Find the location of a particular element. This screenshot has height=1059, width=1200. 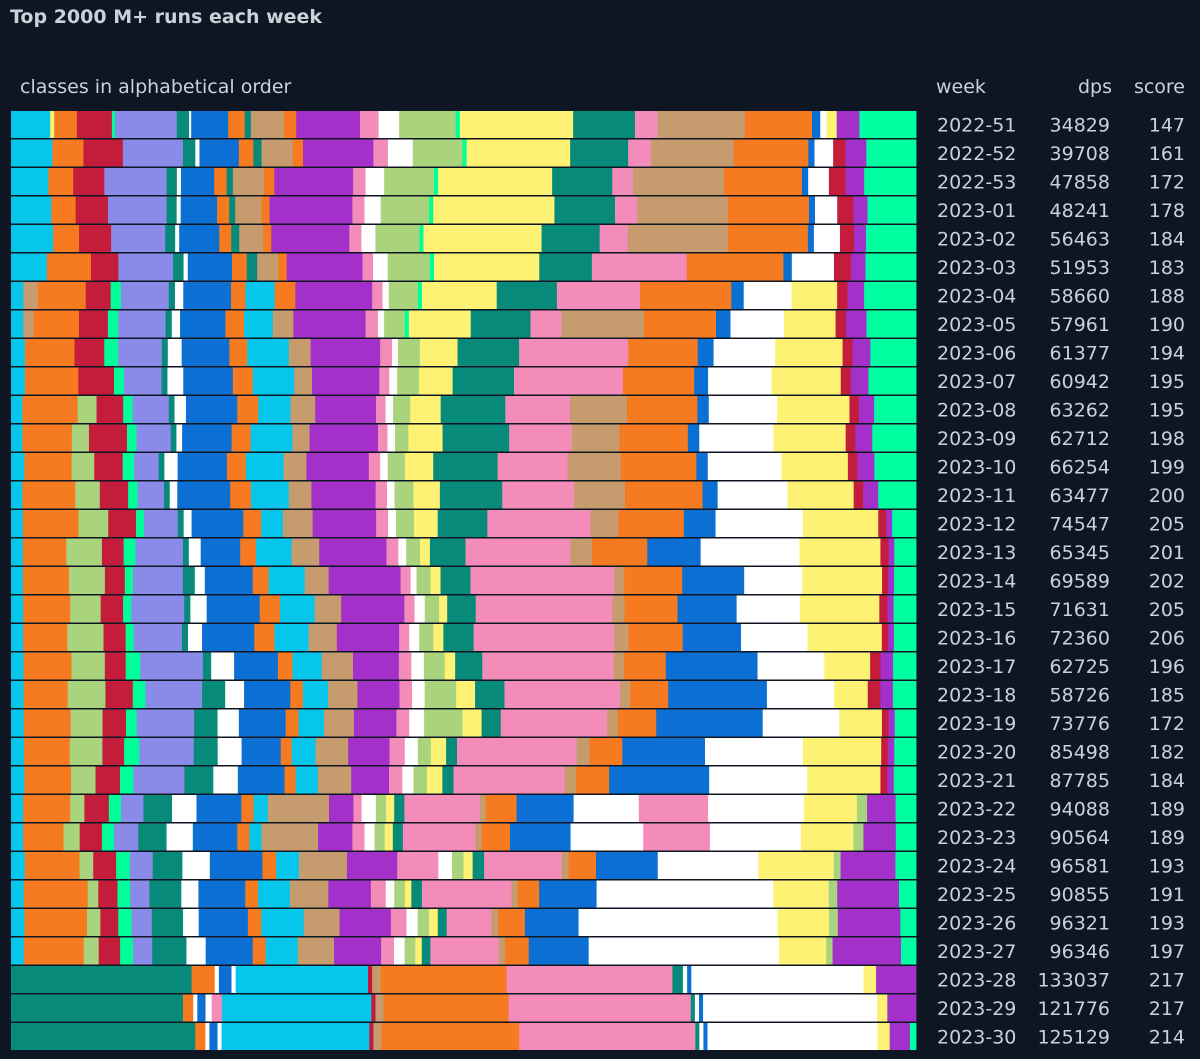

row-dps-value: 66254 is located at coordinates (1080, 468).